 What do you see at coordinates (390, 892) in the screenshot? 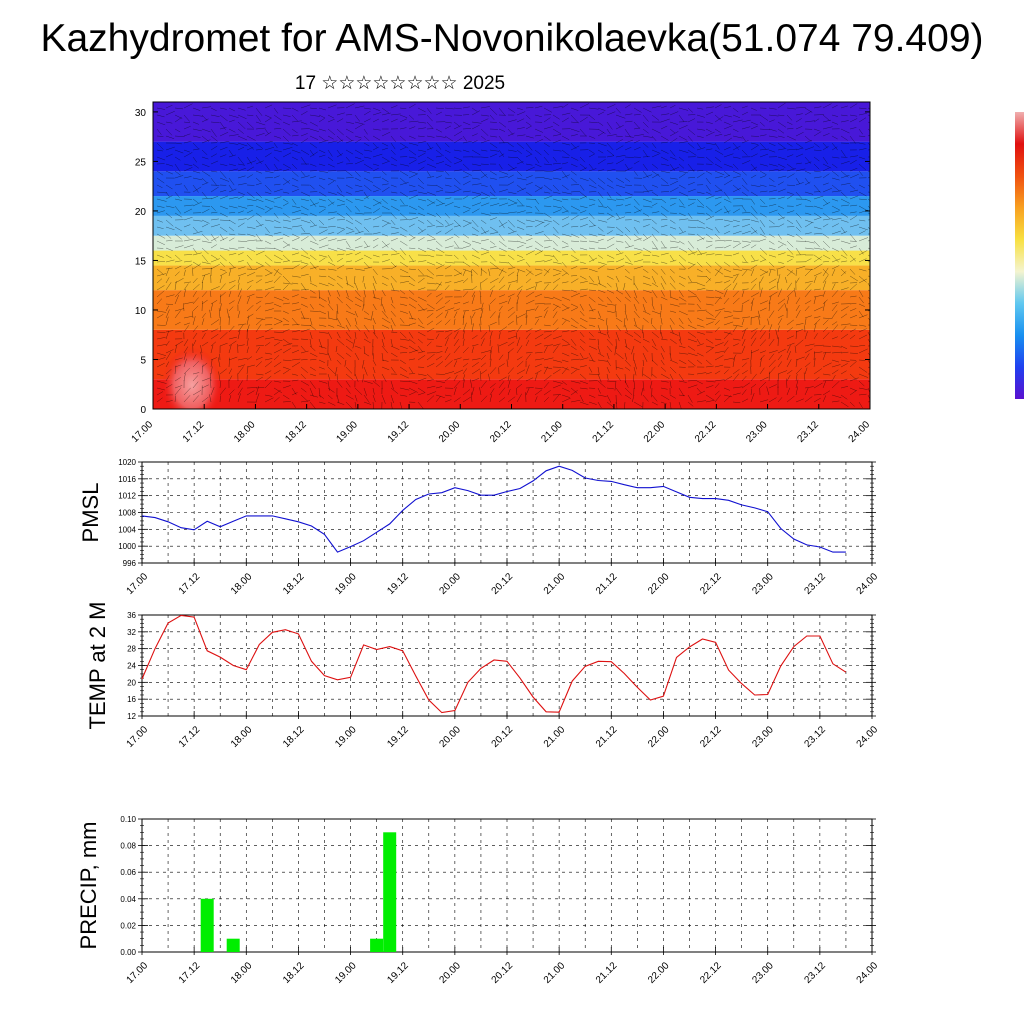
I see `precip-bar` at bounding box center [390, 892].